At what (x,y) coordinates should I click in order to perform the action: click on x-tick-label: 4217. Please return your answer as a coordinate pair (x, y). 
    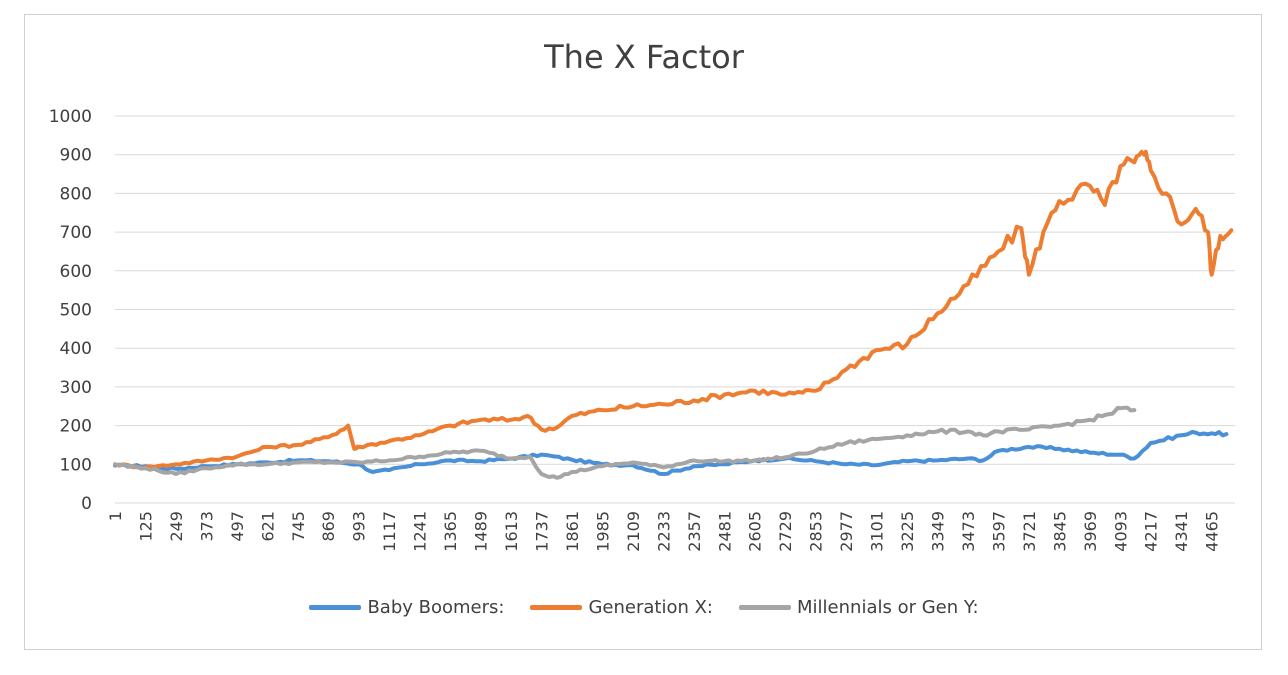
    Looking at the image, I should click on (1151, 531).